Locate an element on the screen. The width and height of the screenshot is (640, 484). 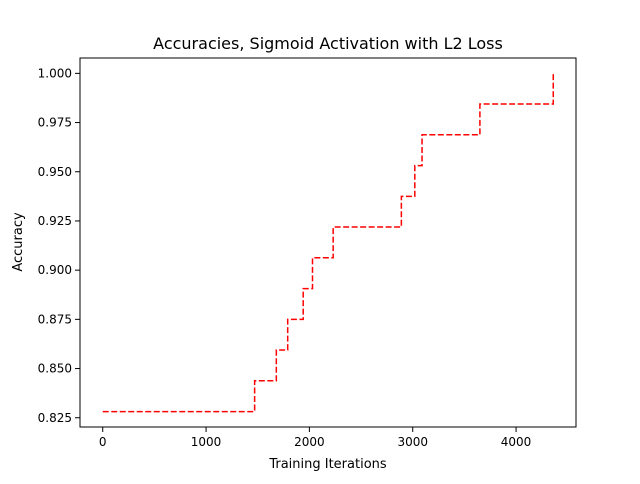
x-axis-label: Training Iterations is located at coordinates (327, 464).